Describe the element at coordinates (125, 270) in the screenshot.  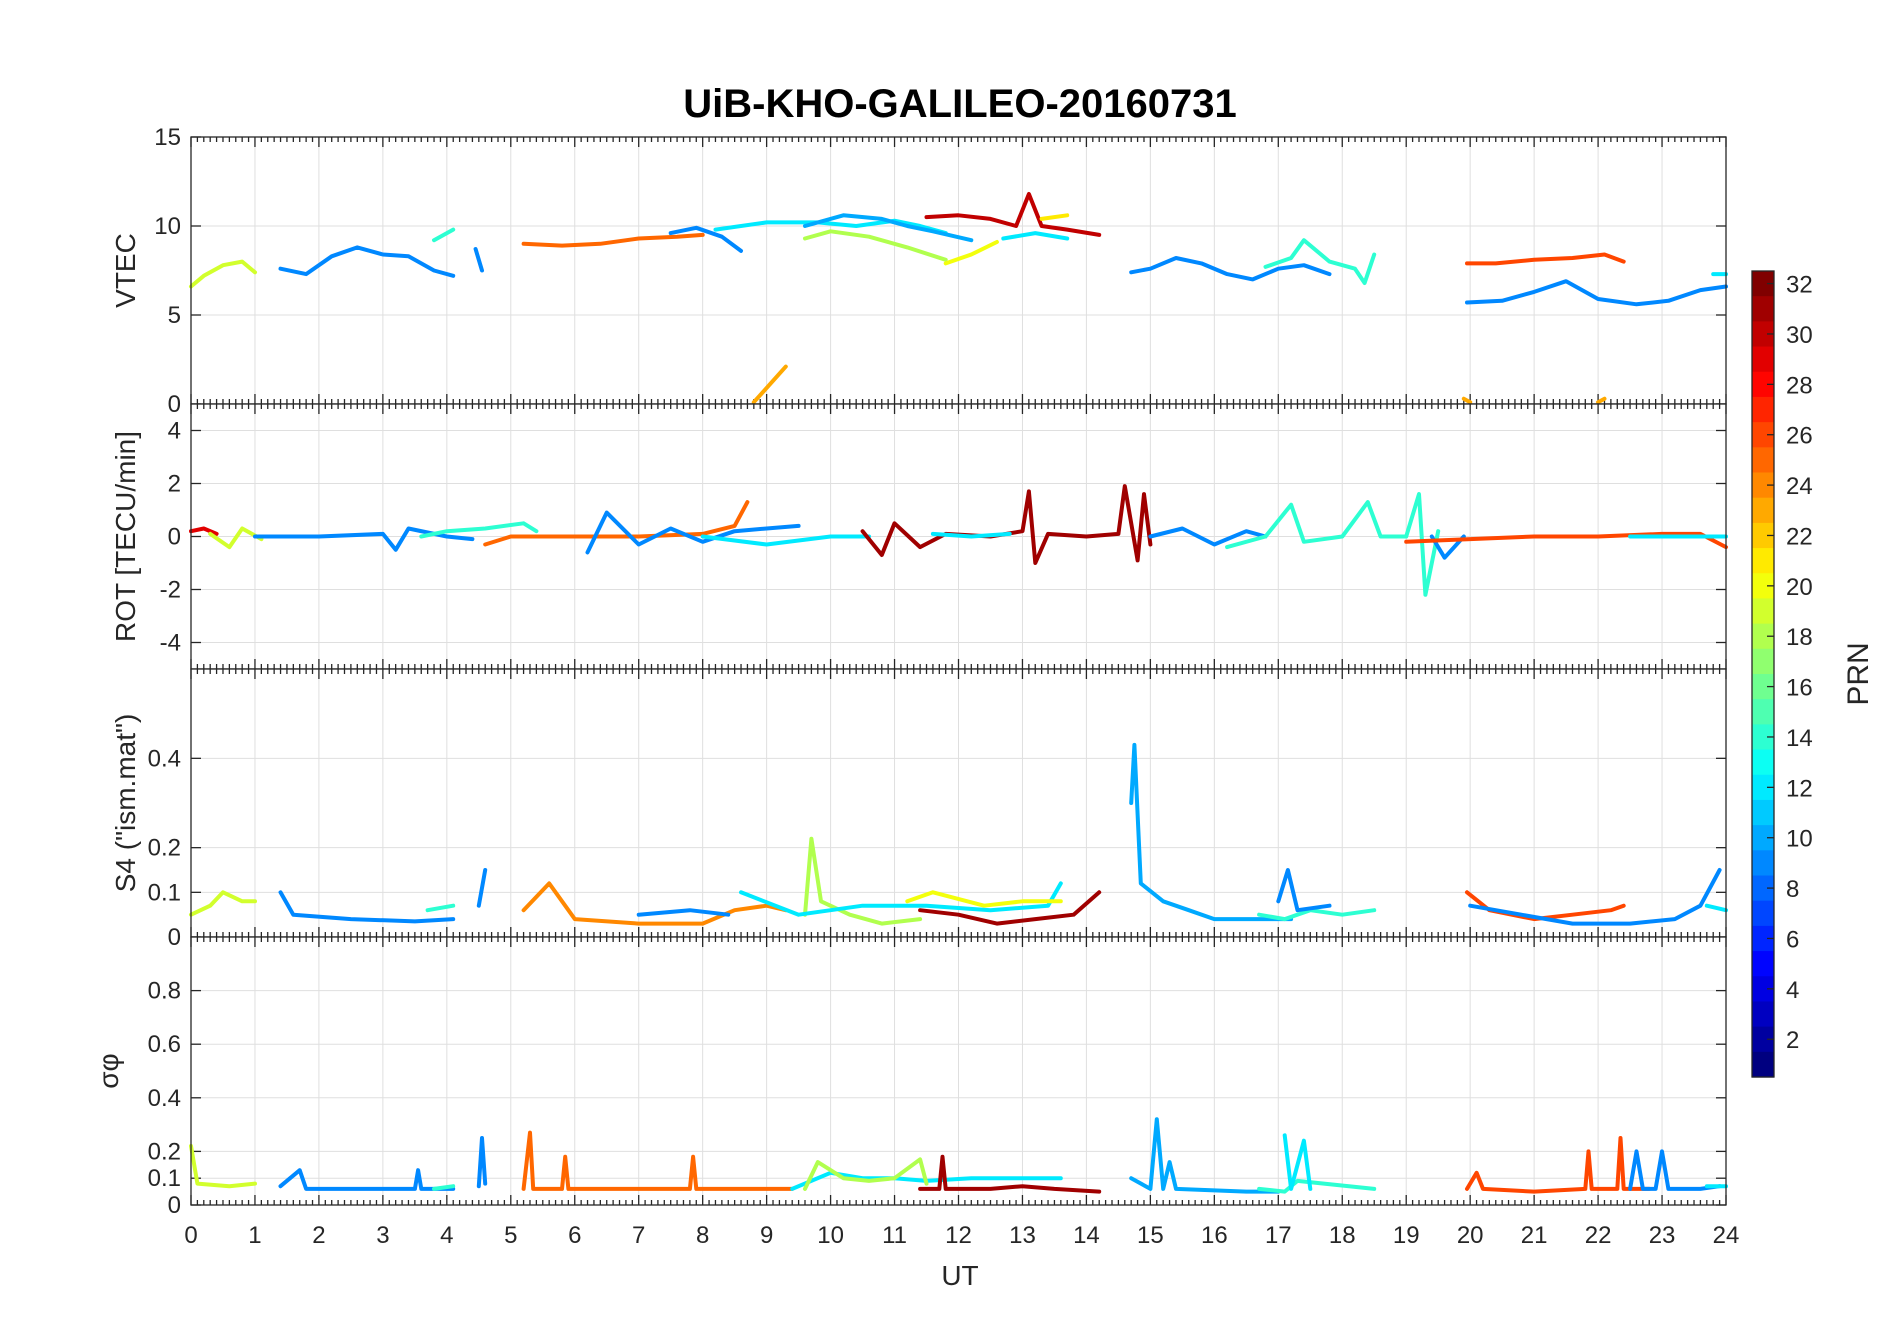
I see `y-axis-label: VTEC` at that location.